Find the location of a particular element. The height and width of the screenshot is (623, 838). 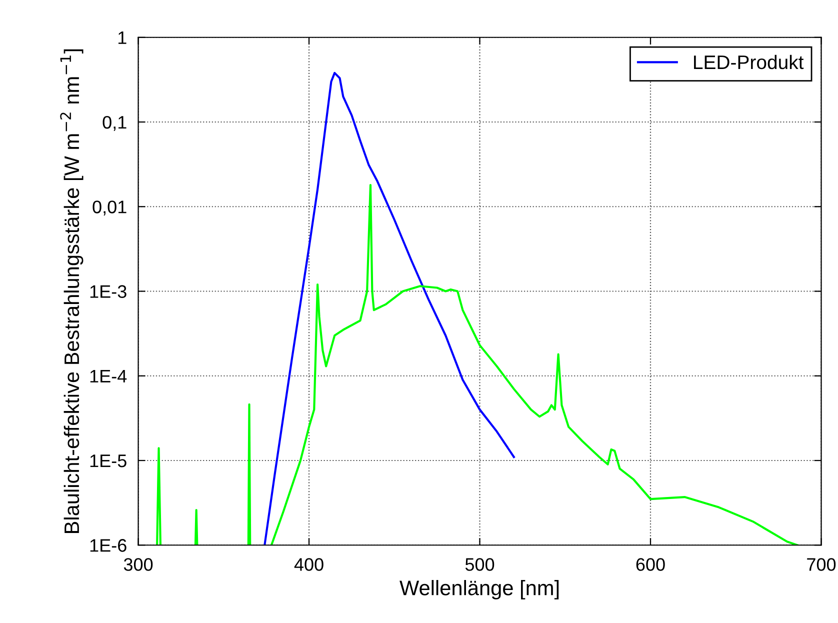

x-axis-title: Wellenlänge [nm] is located at coordinates (479, 590).